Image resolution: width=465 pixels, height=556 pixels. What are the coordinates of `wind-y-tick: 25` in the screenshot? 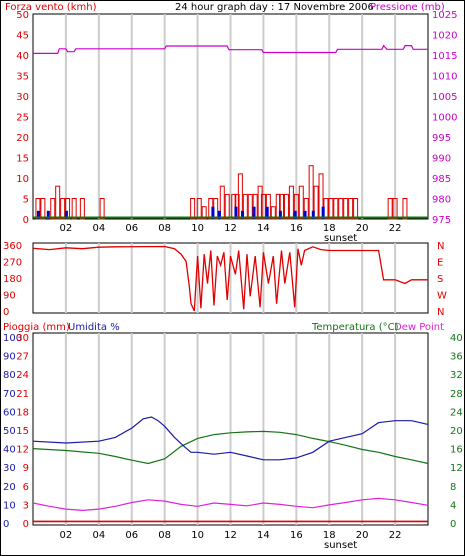 It's located at (22, 118).